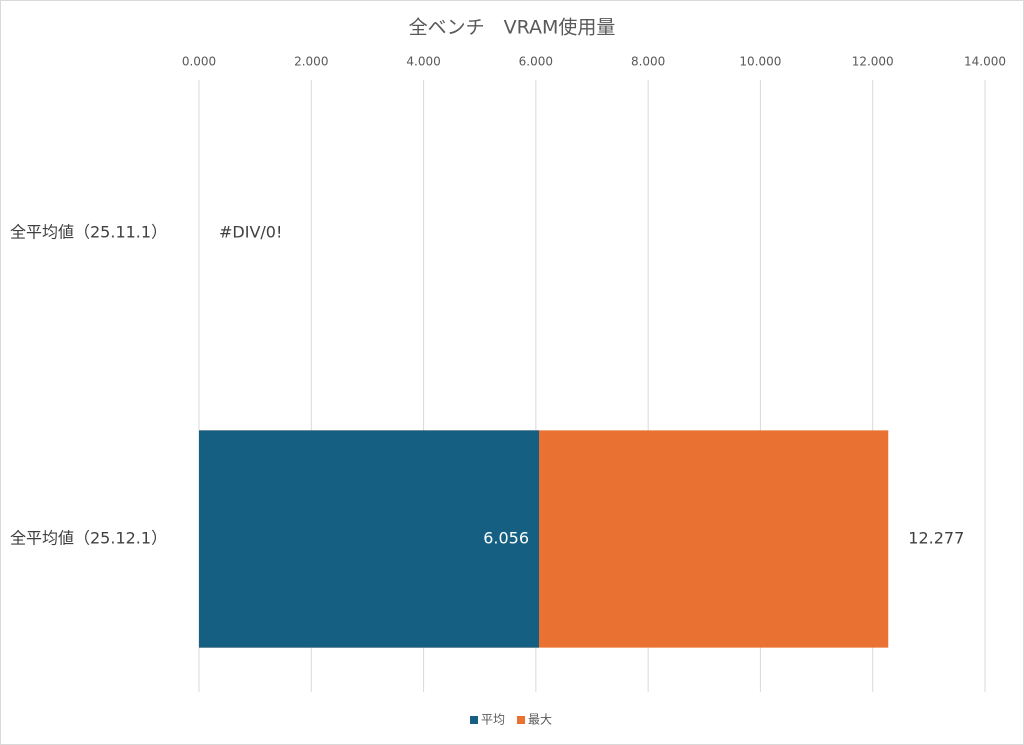 This screenshot has width=1024, height=745. I want to click on x-tick-label: 10.000, so click(760, 62).